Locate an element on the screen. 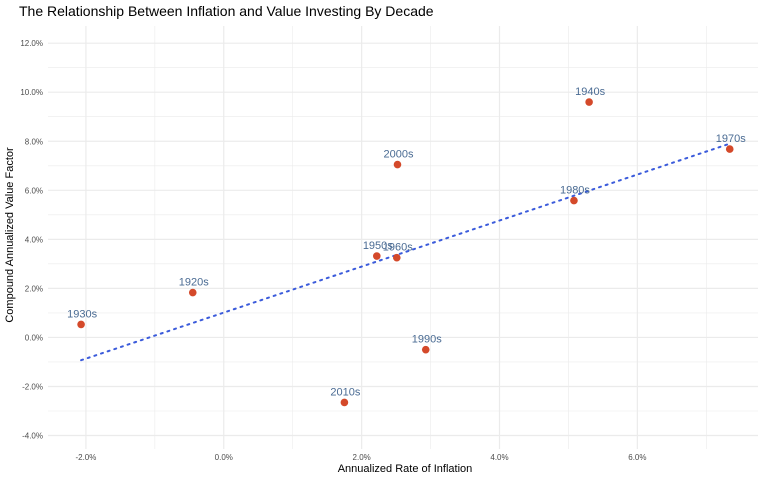  y-axis-ticks: -4.0% -2.0% 0.0% 2.0% 4.0% 6.0% 8.0% 10.0% 12.0% is located at coordinates (31, 239).